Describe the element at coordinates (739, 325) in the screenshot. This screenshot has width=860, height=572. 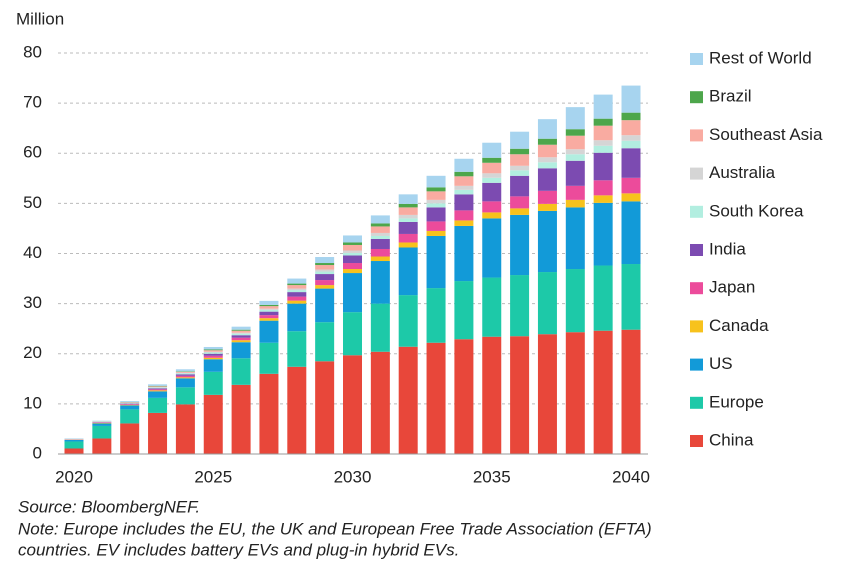
I see `legend-label: Canada` at that location.